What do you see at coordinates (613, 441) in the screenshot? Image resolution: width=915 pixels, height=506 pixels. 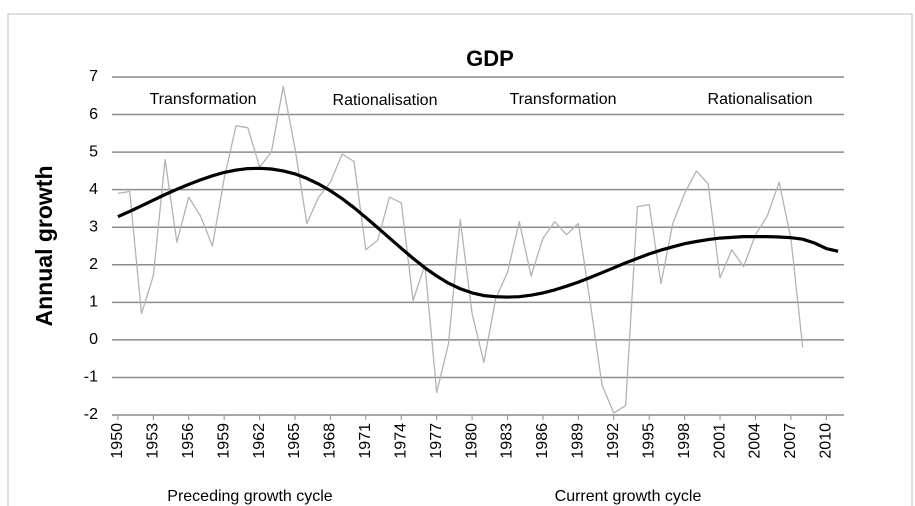 I see `x-tick-label: 1992` at bounding box center [613, 441].